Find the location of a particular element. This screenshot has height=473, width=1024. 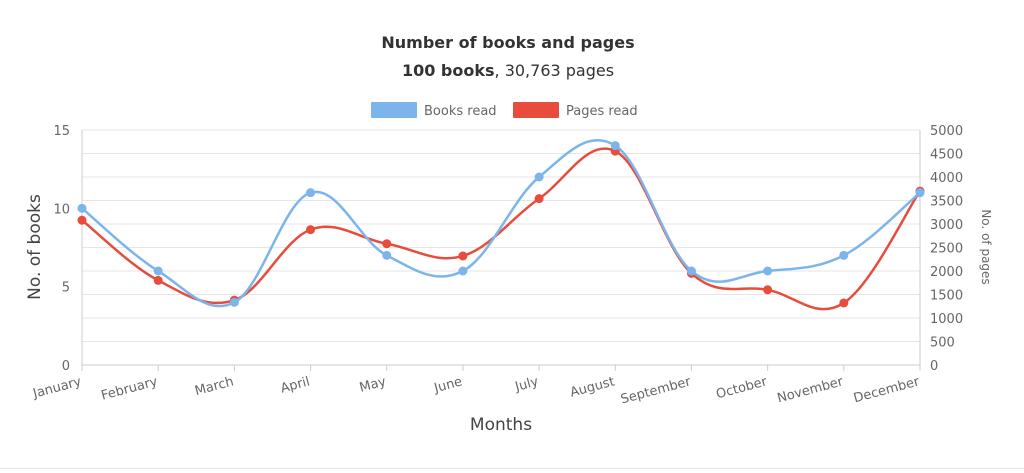

x-tick-label: November is located at coordinates (811, 390).